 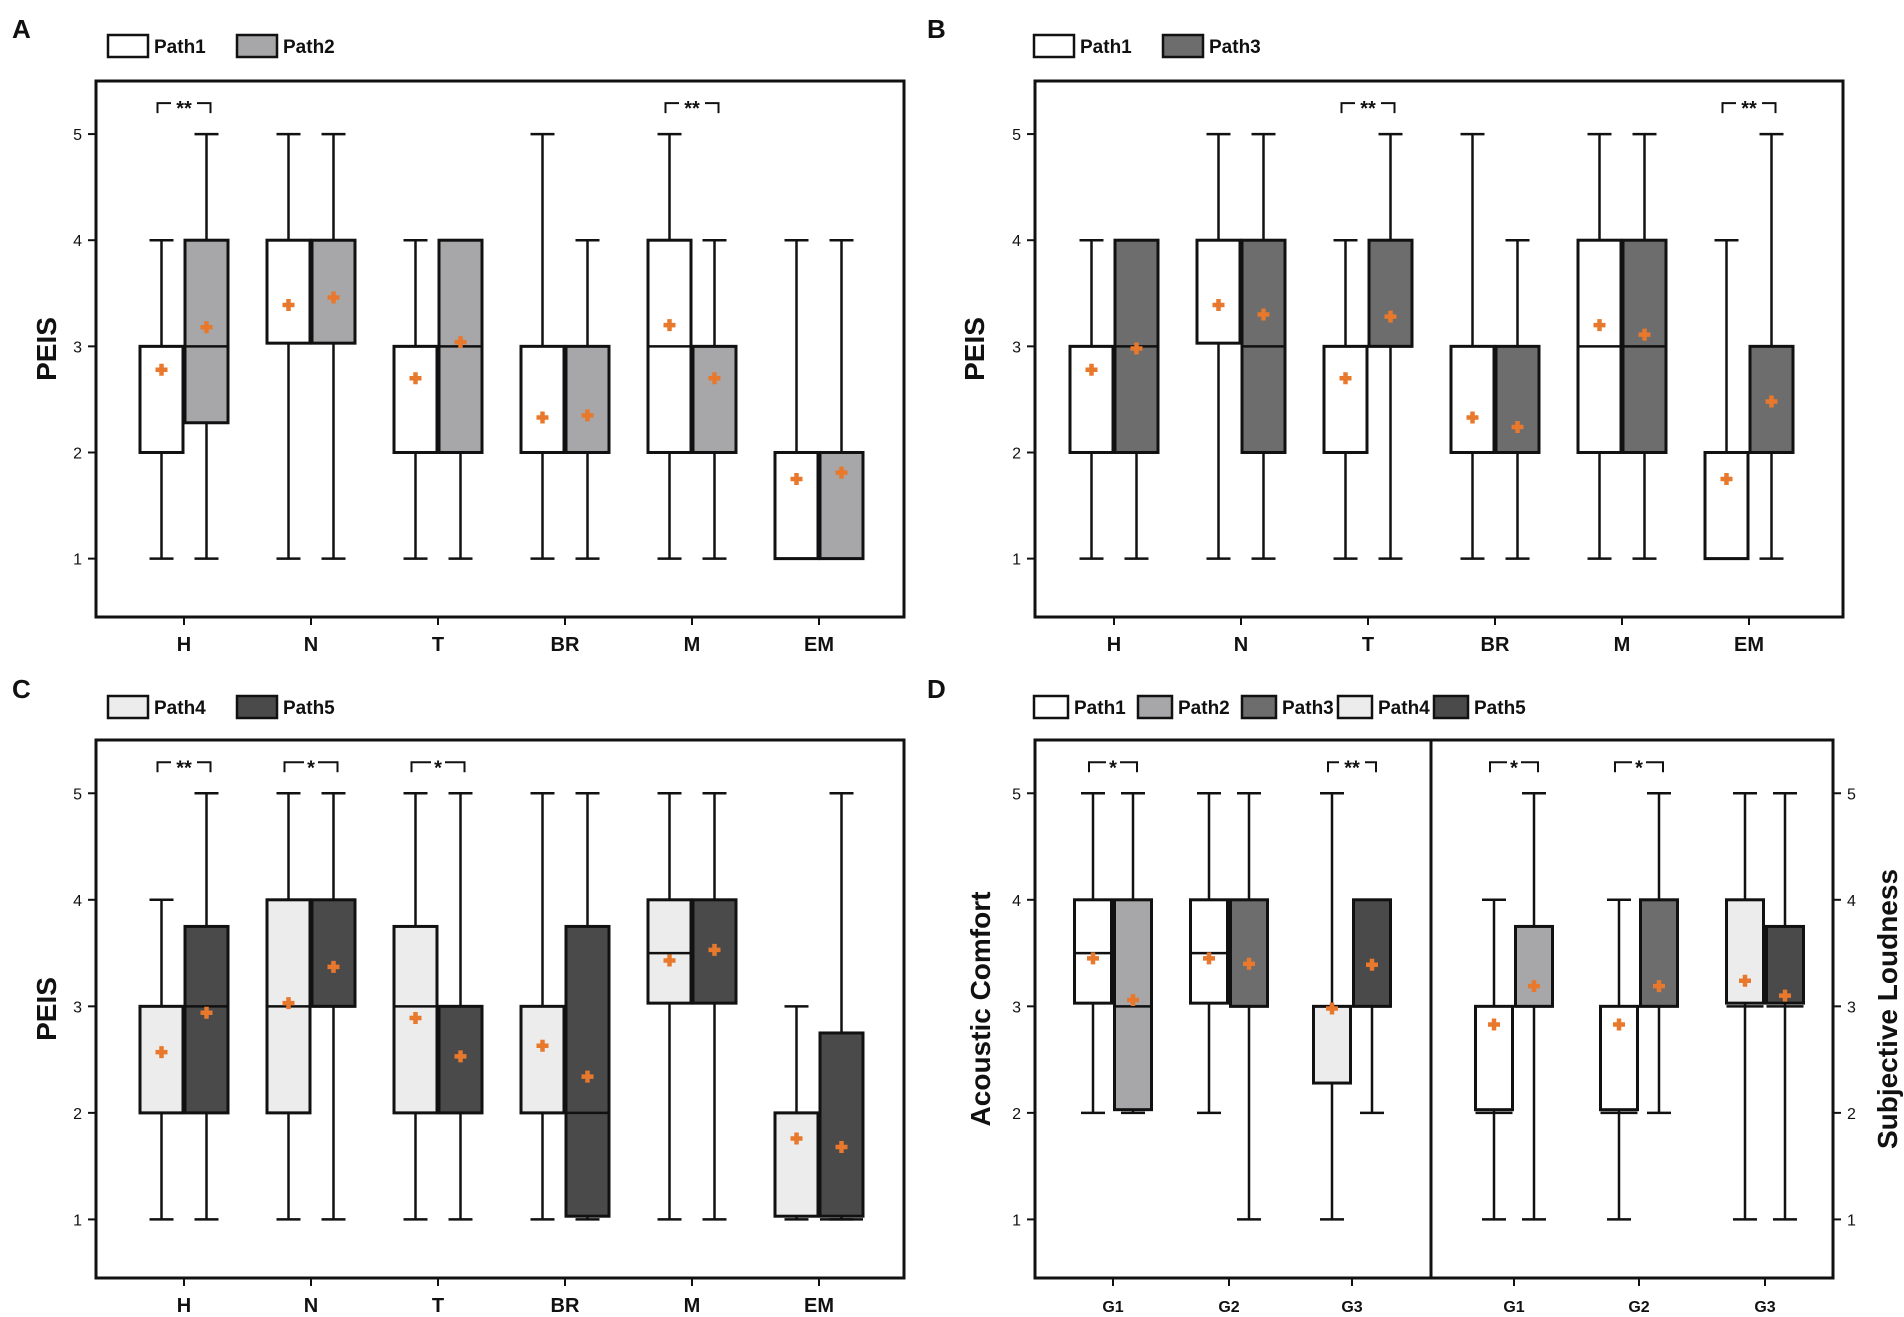 What do you see at coordinates (936, 689) in the screenshot?
I see `panel-letter: D` at bounding box center [936, 689].